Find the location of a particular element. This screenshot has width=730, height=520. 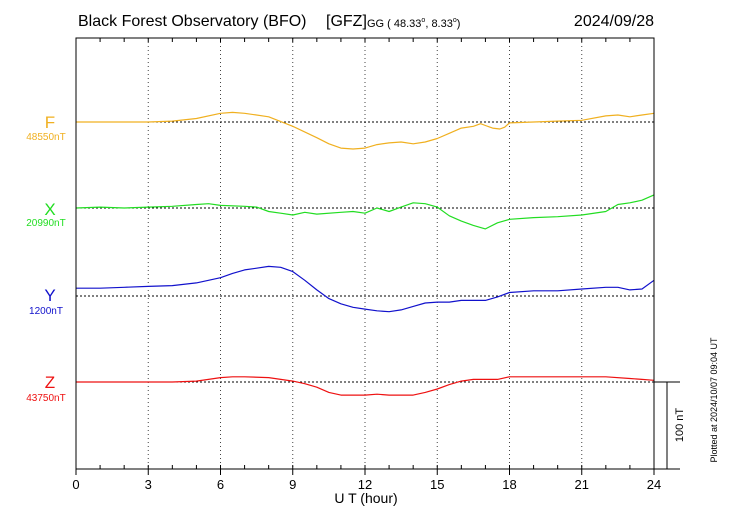

x-tick-label-15: 15 is located at coordinates (437, 484).